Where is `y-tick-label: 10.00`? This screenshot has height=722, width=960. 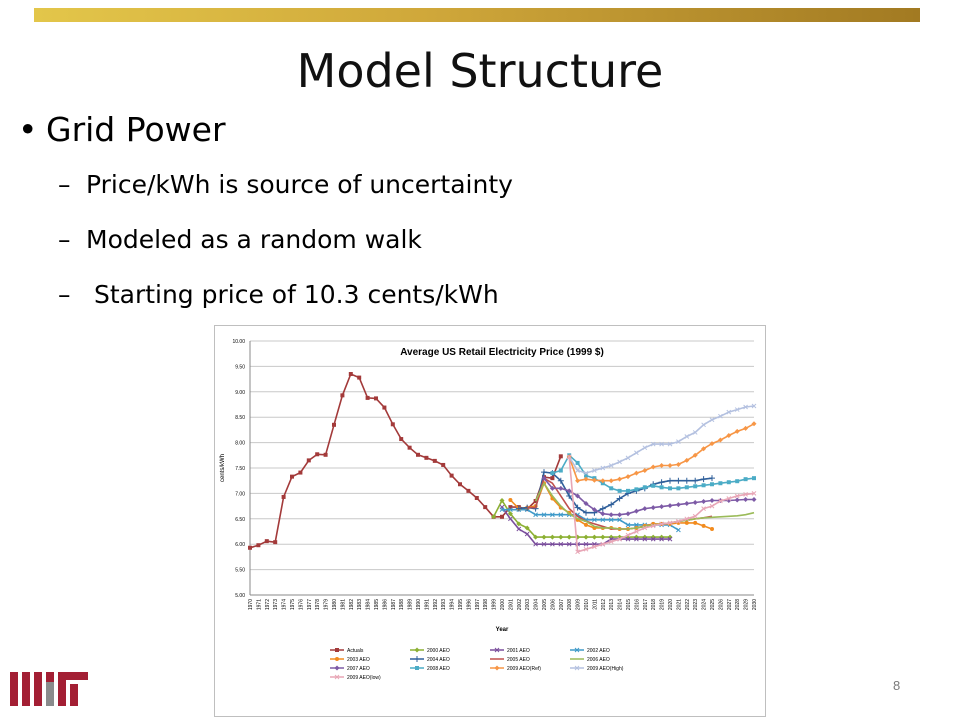 y-tick-label: 10.00 is located at coordinates (238, 342).